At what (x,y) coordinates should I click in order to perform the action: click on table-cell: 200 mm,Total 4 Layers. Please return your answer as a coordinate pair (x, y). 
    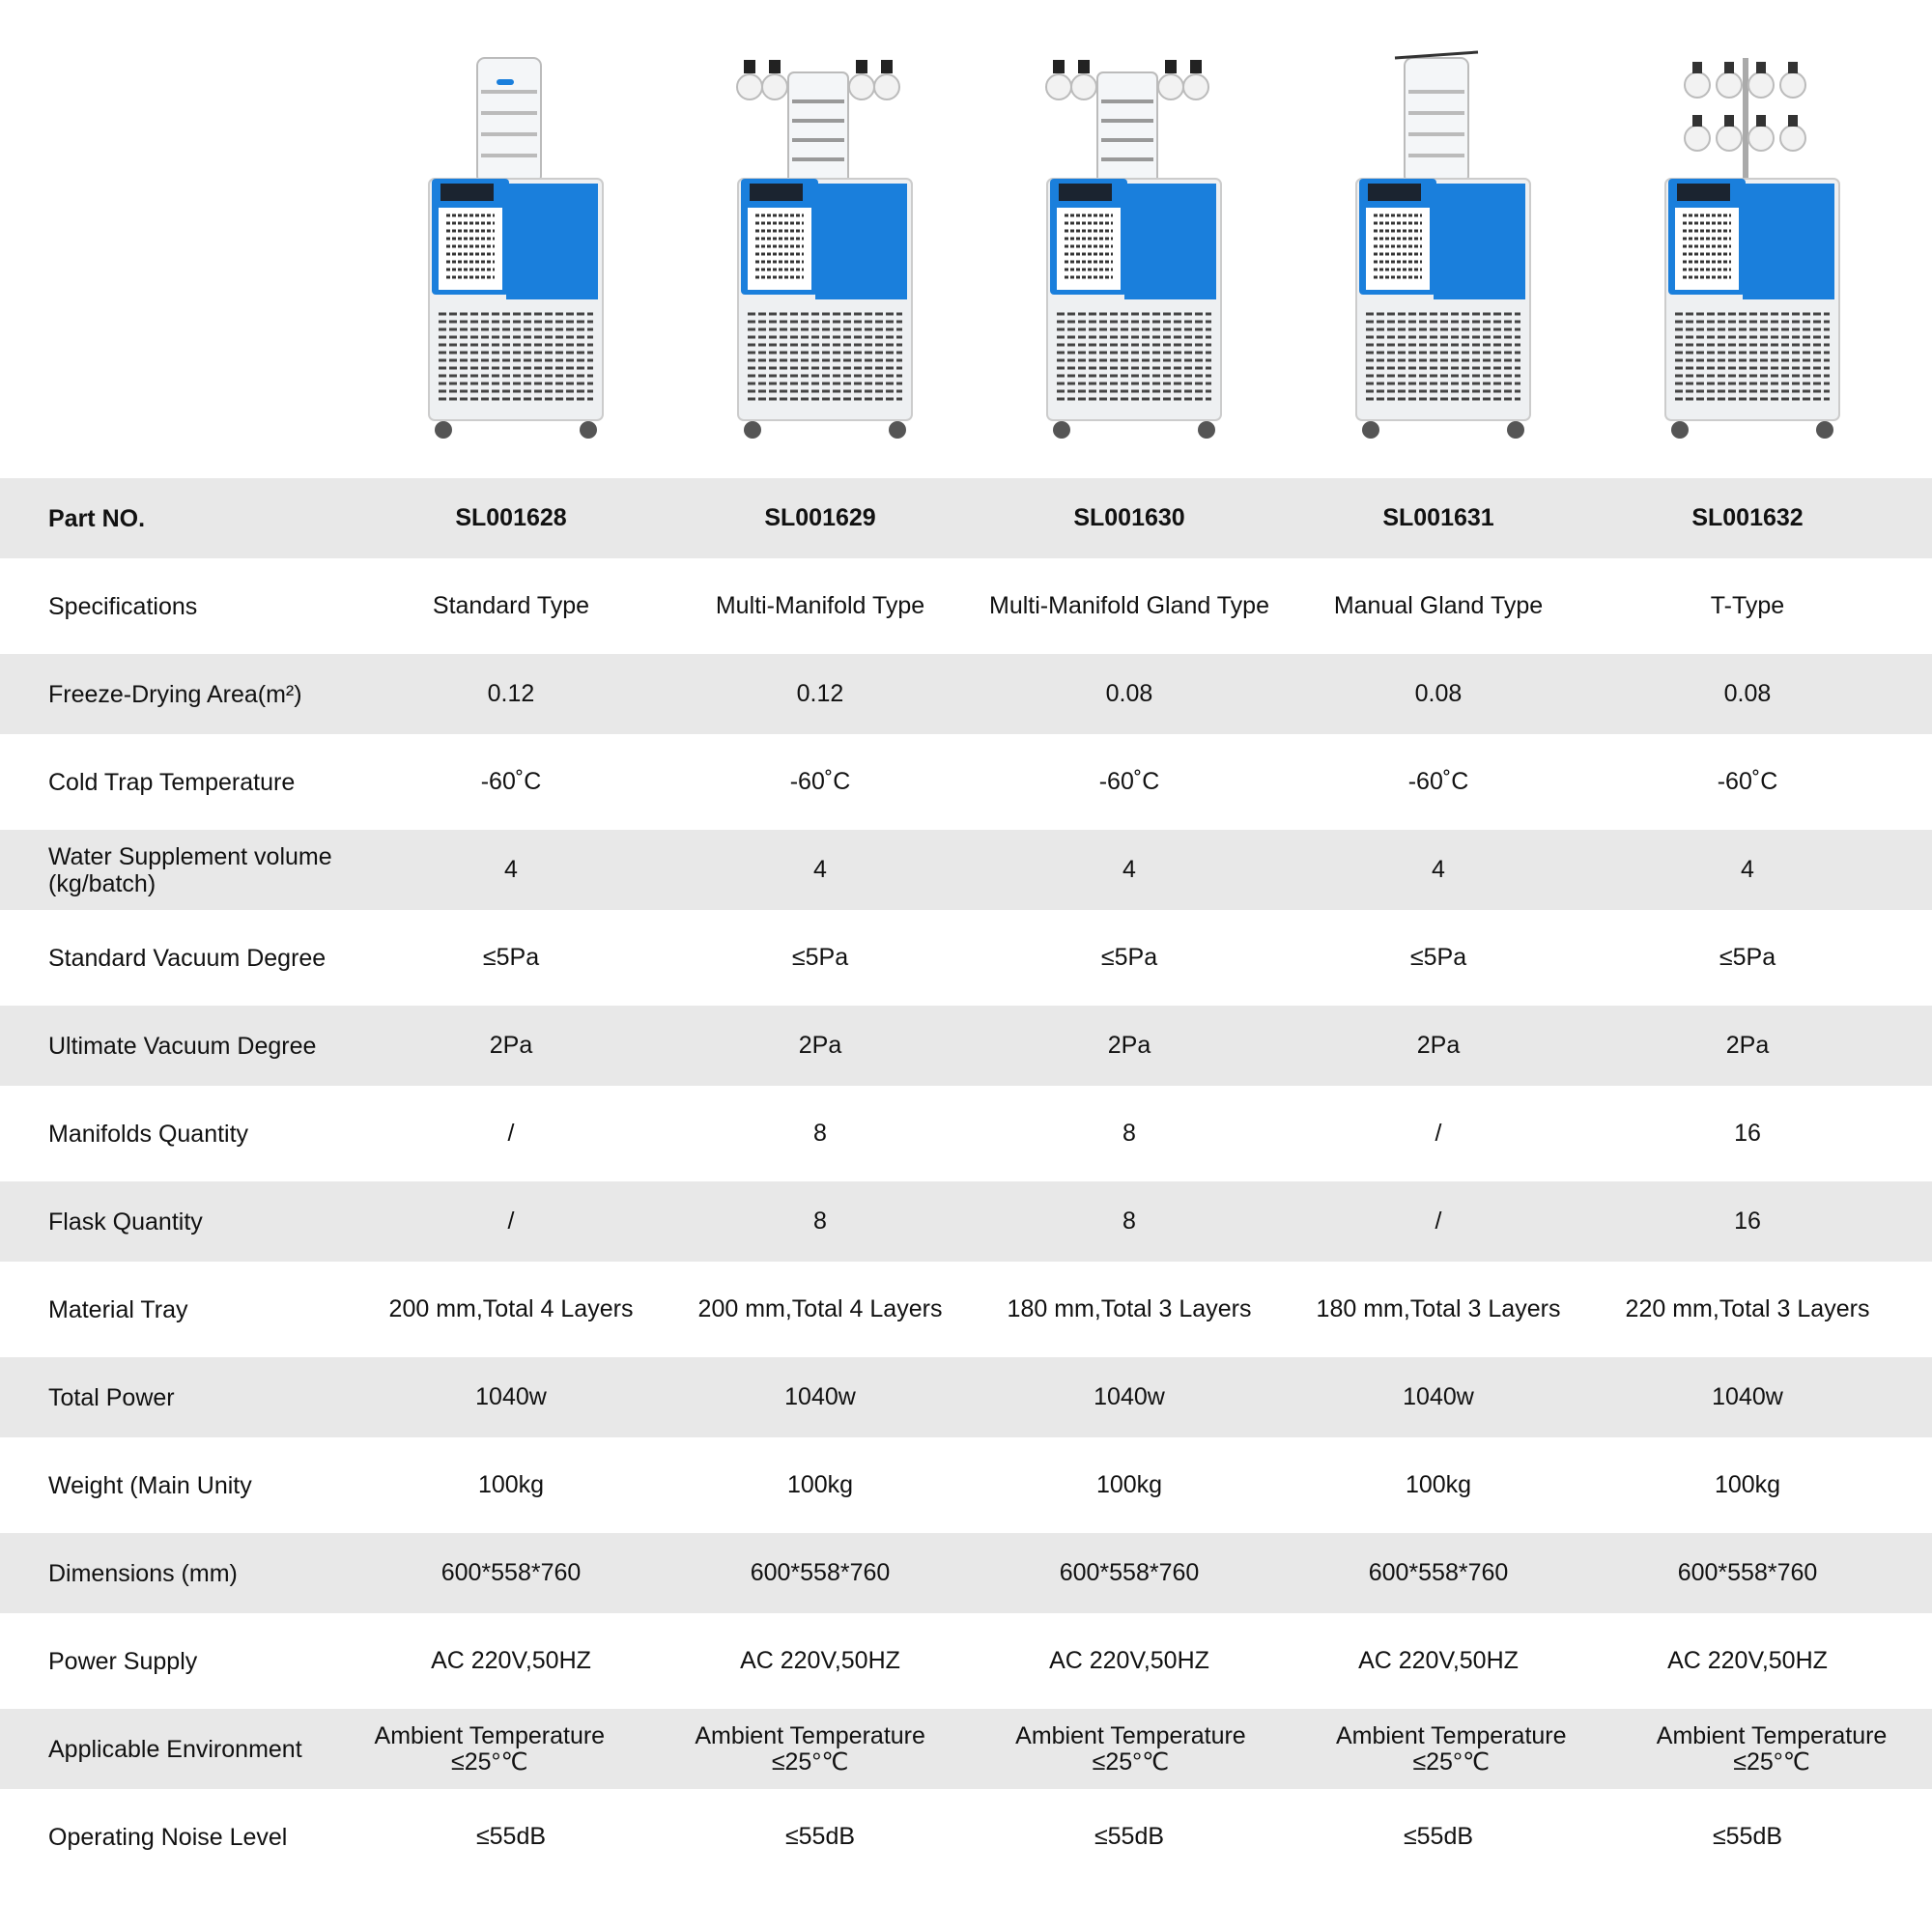
    Looking at the image, I should click on (820, 1308).